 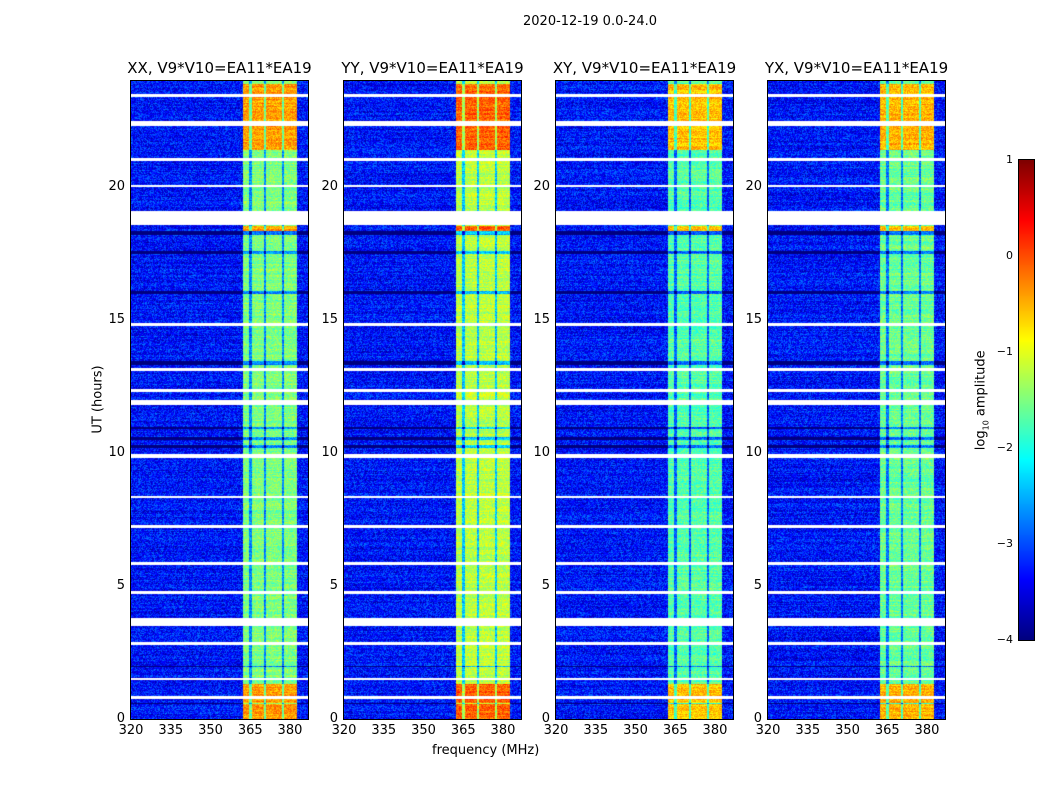 What do you see at coordinates (1009, 159) in the screenshot?
I see `colorbar-tick-label: 1` at bounding box center [1009, 159].